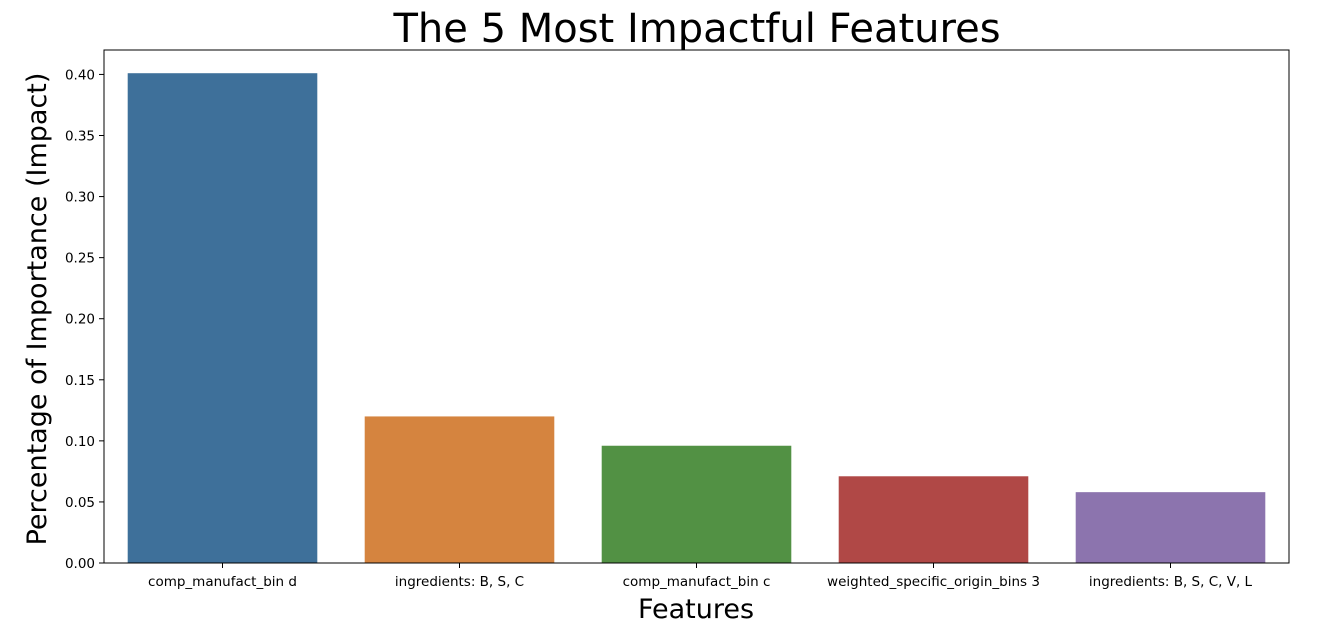 The width and height of the screenshot is (1318, 634). I want to click on y-tick-label: 0.15, so click(80, 381).